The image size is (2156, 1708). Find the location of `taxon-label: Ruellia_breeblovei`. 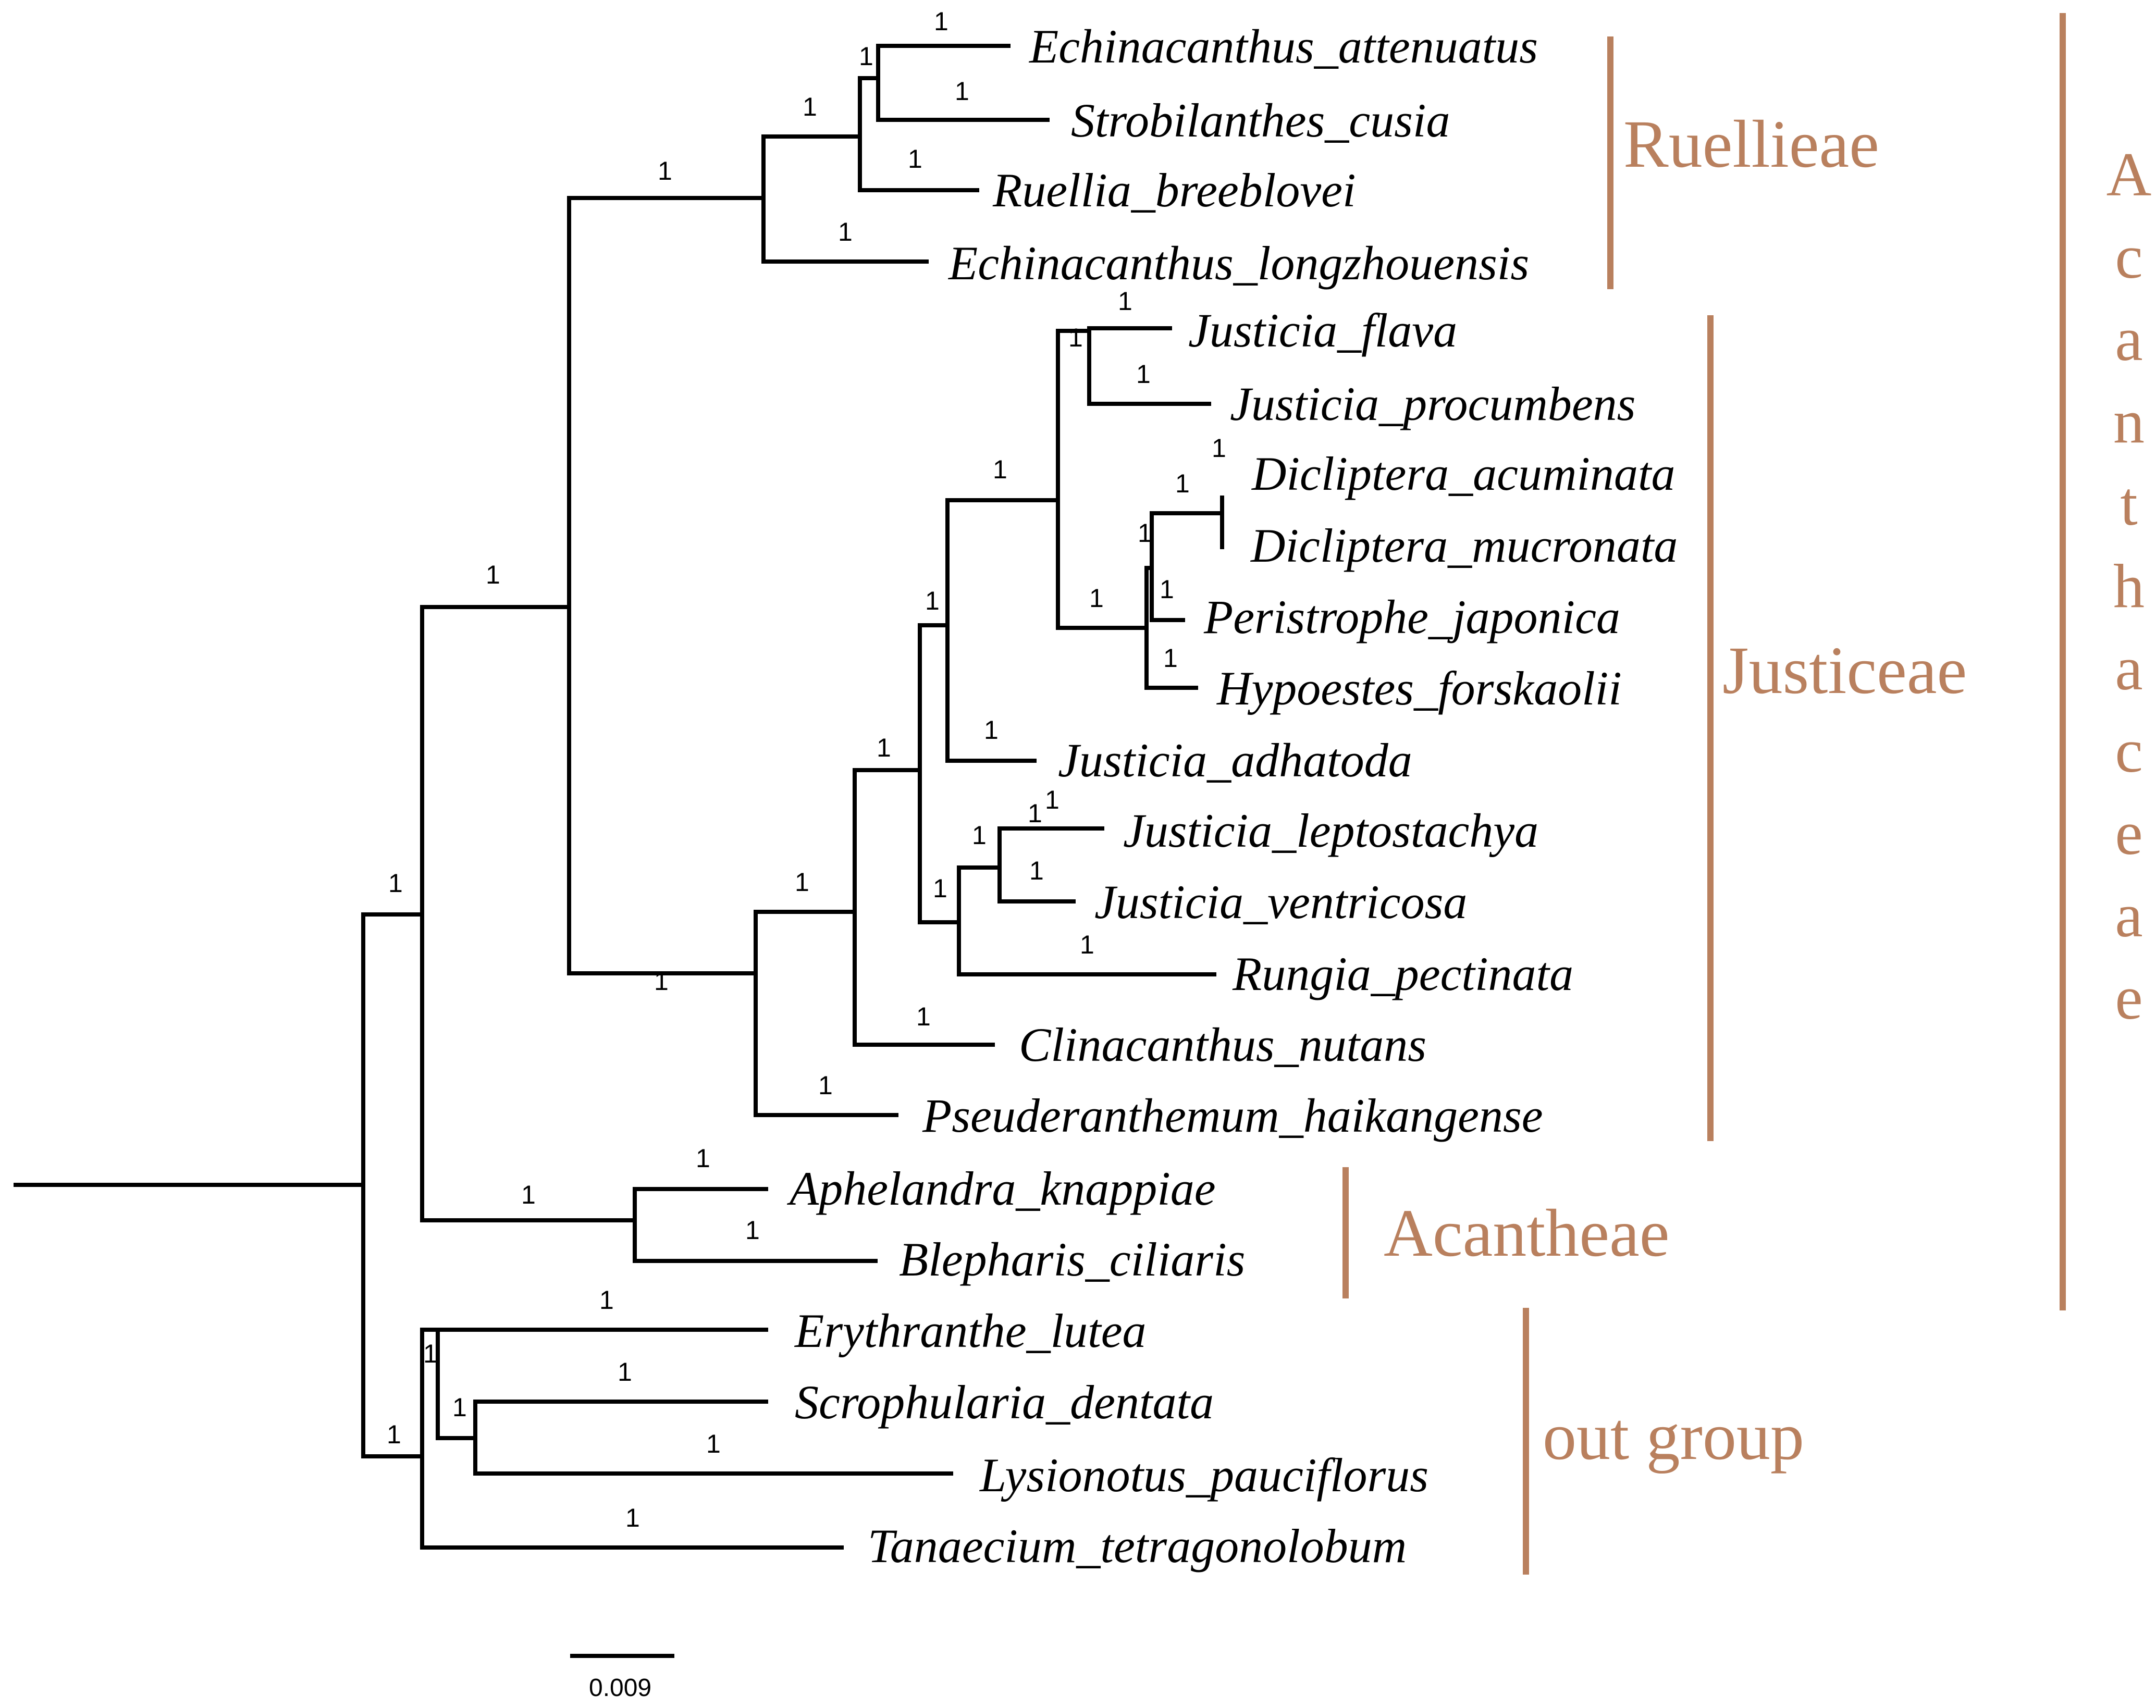

taxon-label: Ruellia_breeblovei is located at coordinates (1174, 190).